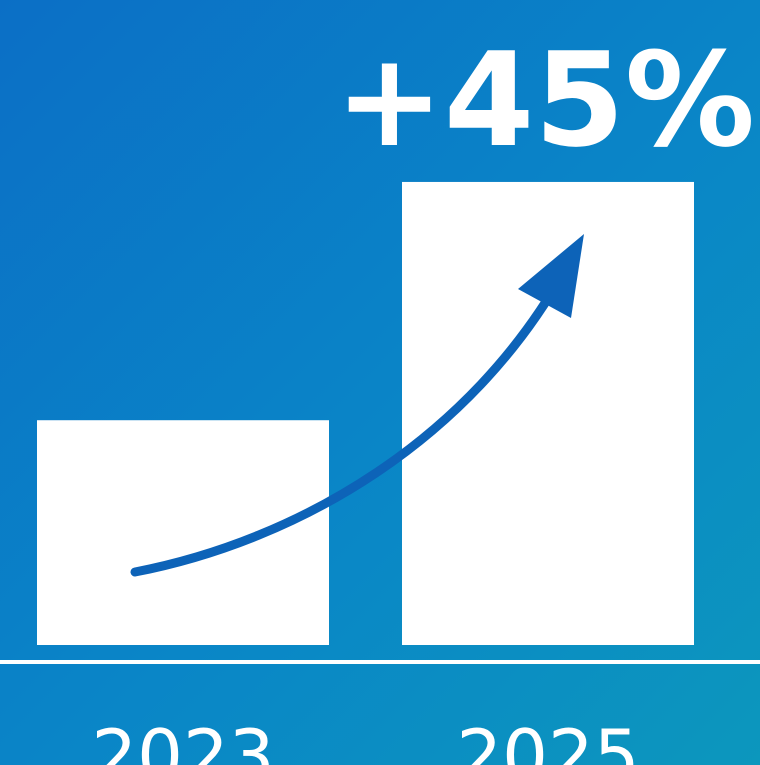 The width and height of the screenshot is (760, 765). I want to click on x-axis-labels: 2023 2025, so click(365, 739).